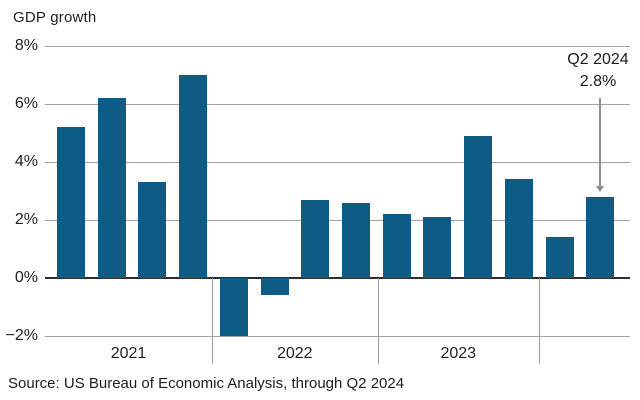  Describe the element at coordinates (337, 278) in the screenshot. I see `zero-axis-line` at that location.